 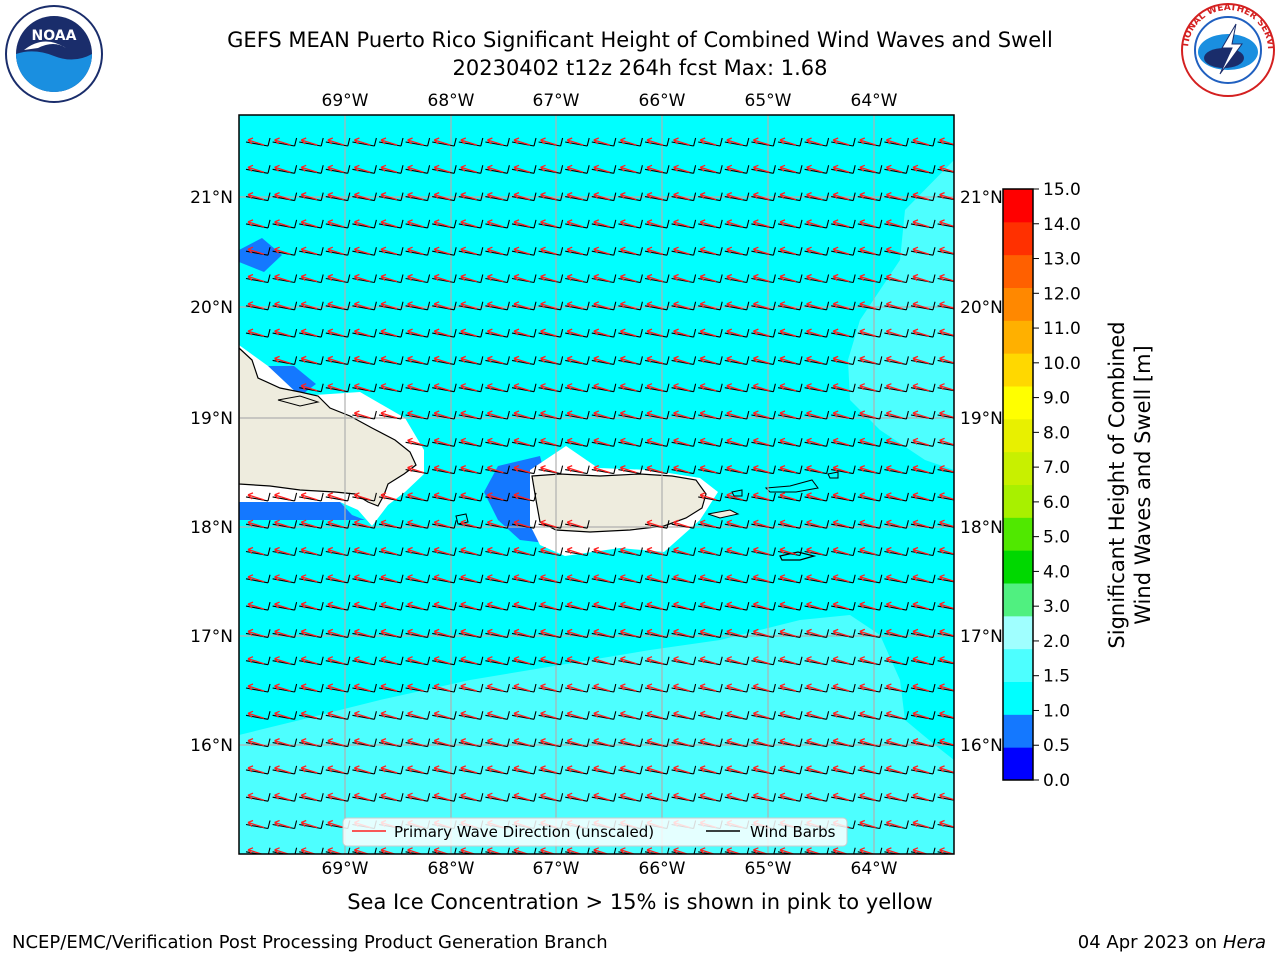 I want to click on lat-label-left: 16°N, so click(x=211, y=746).